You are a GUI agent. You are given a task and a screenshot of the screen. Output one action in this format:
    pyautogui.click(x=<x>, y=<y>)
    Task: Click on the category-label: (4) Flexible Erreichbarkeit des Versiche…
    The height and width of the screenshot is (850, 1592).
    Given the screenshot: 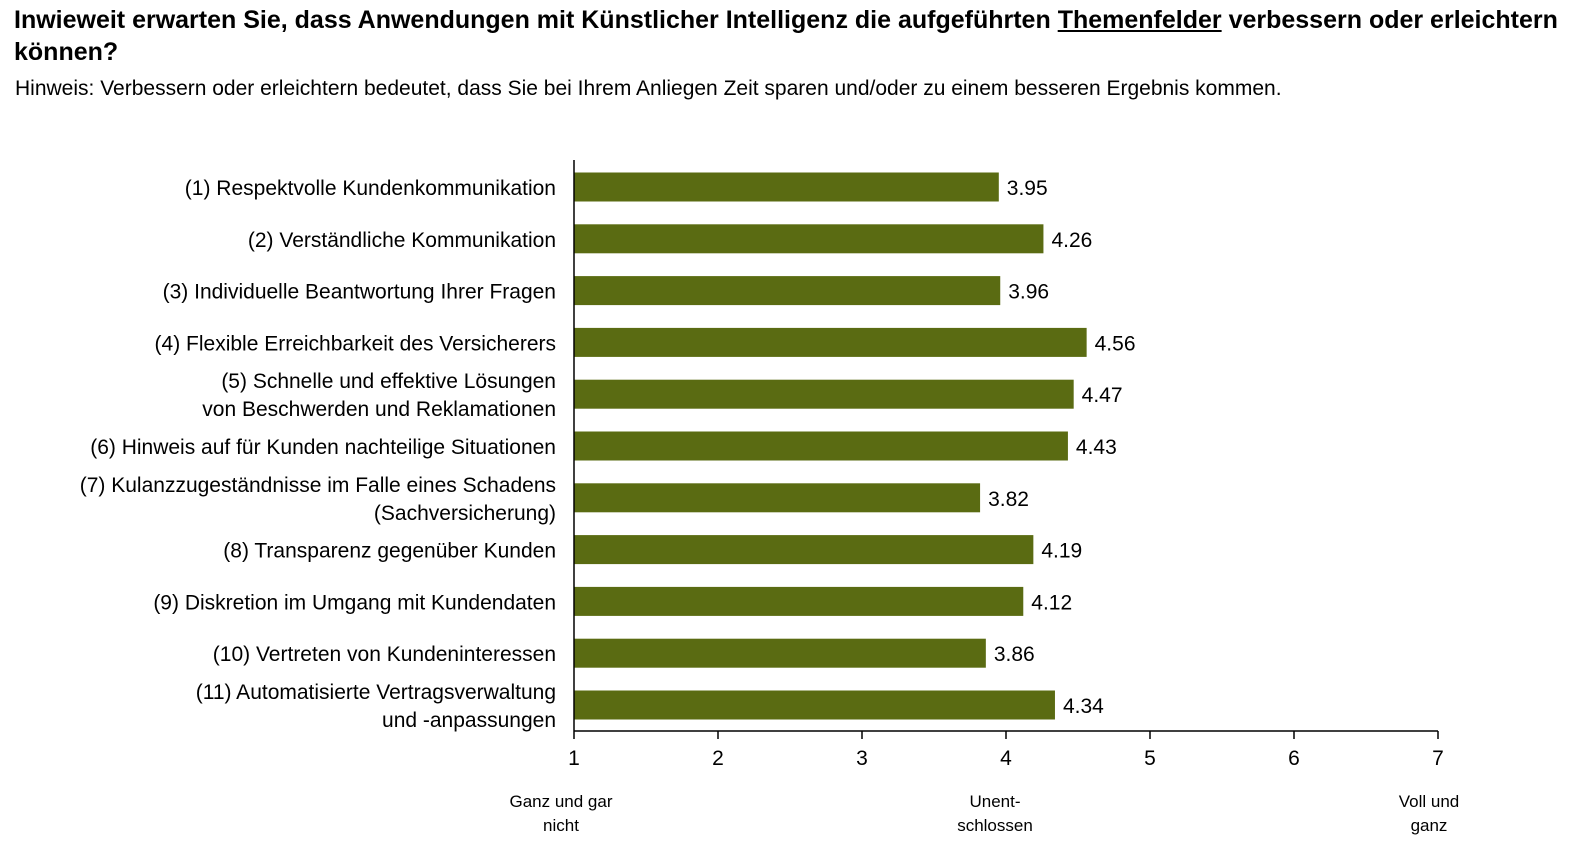 What is the action you would take?
    pyautogui.click(x=355, y=343)
    